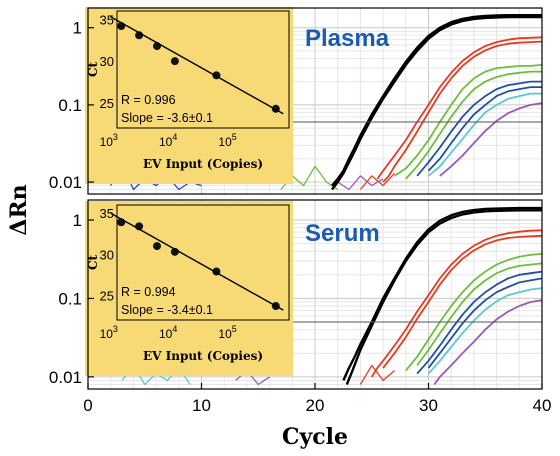 Image resolution: width=560 pixels, height=456 pixels. Describe the element at coordinates (87, 405) in the screenshot. I see `x-tick-label: 0` at that location.